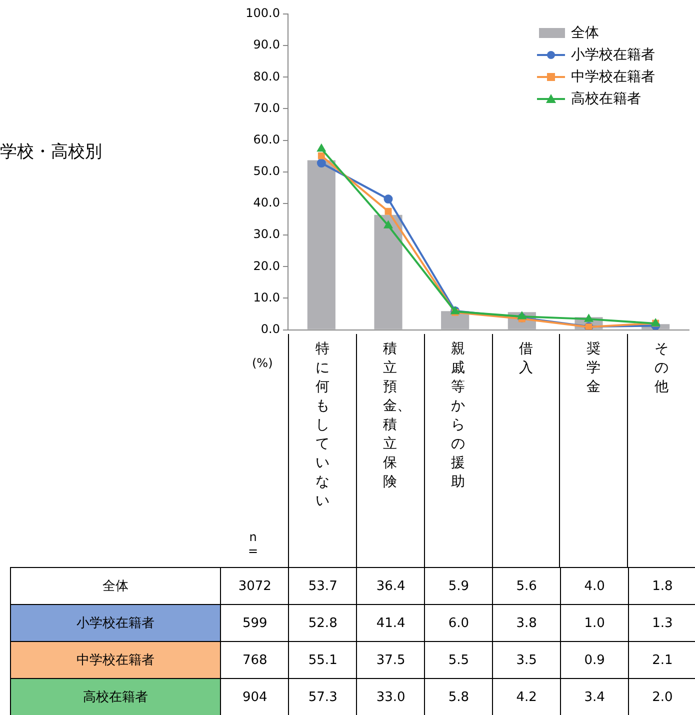 The image size is (695, 715). What do you see at coordinates (606, 99) in the screenshot?
I see `legend-label: 高校在籍者` at bounding box center [606, 99].